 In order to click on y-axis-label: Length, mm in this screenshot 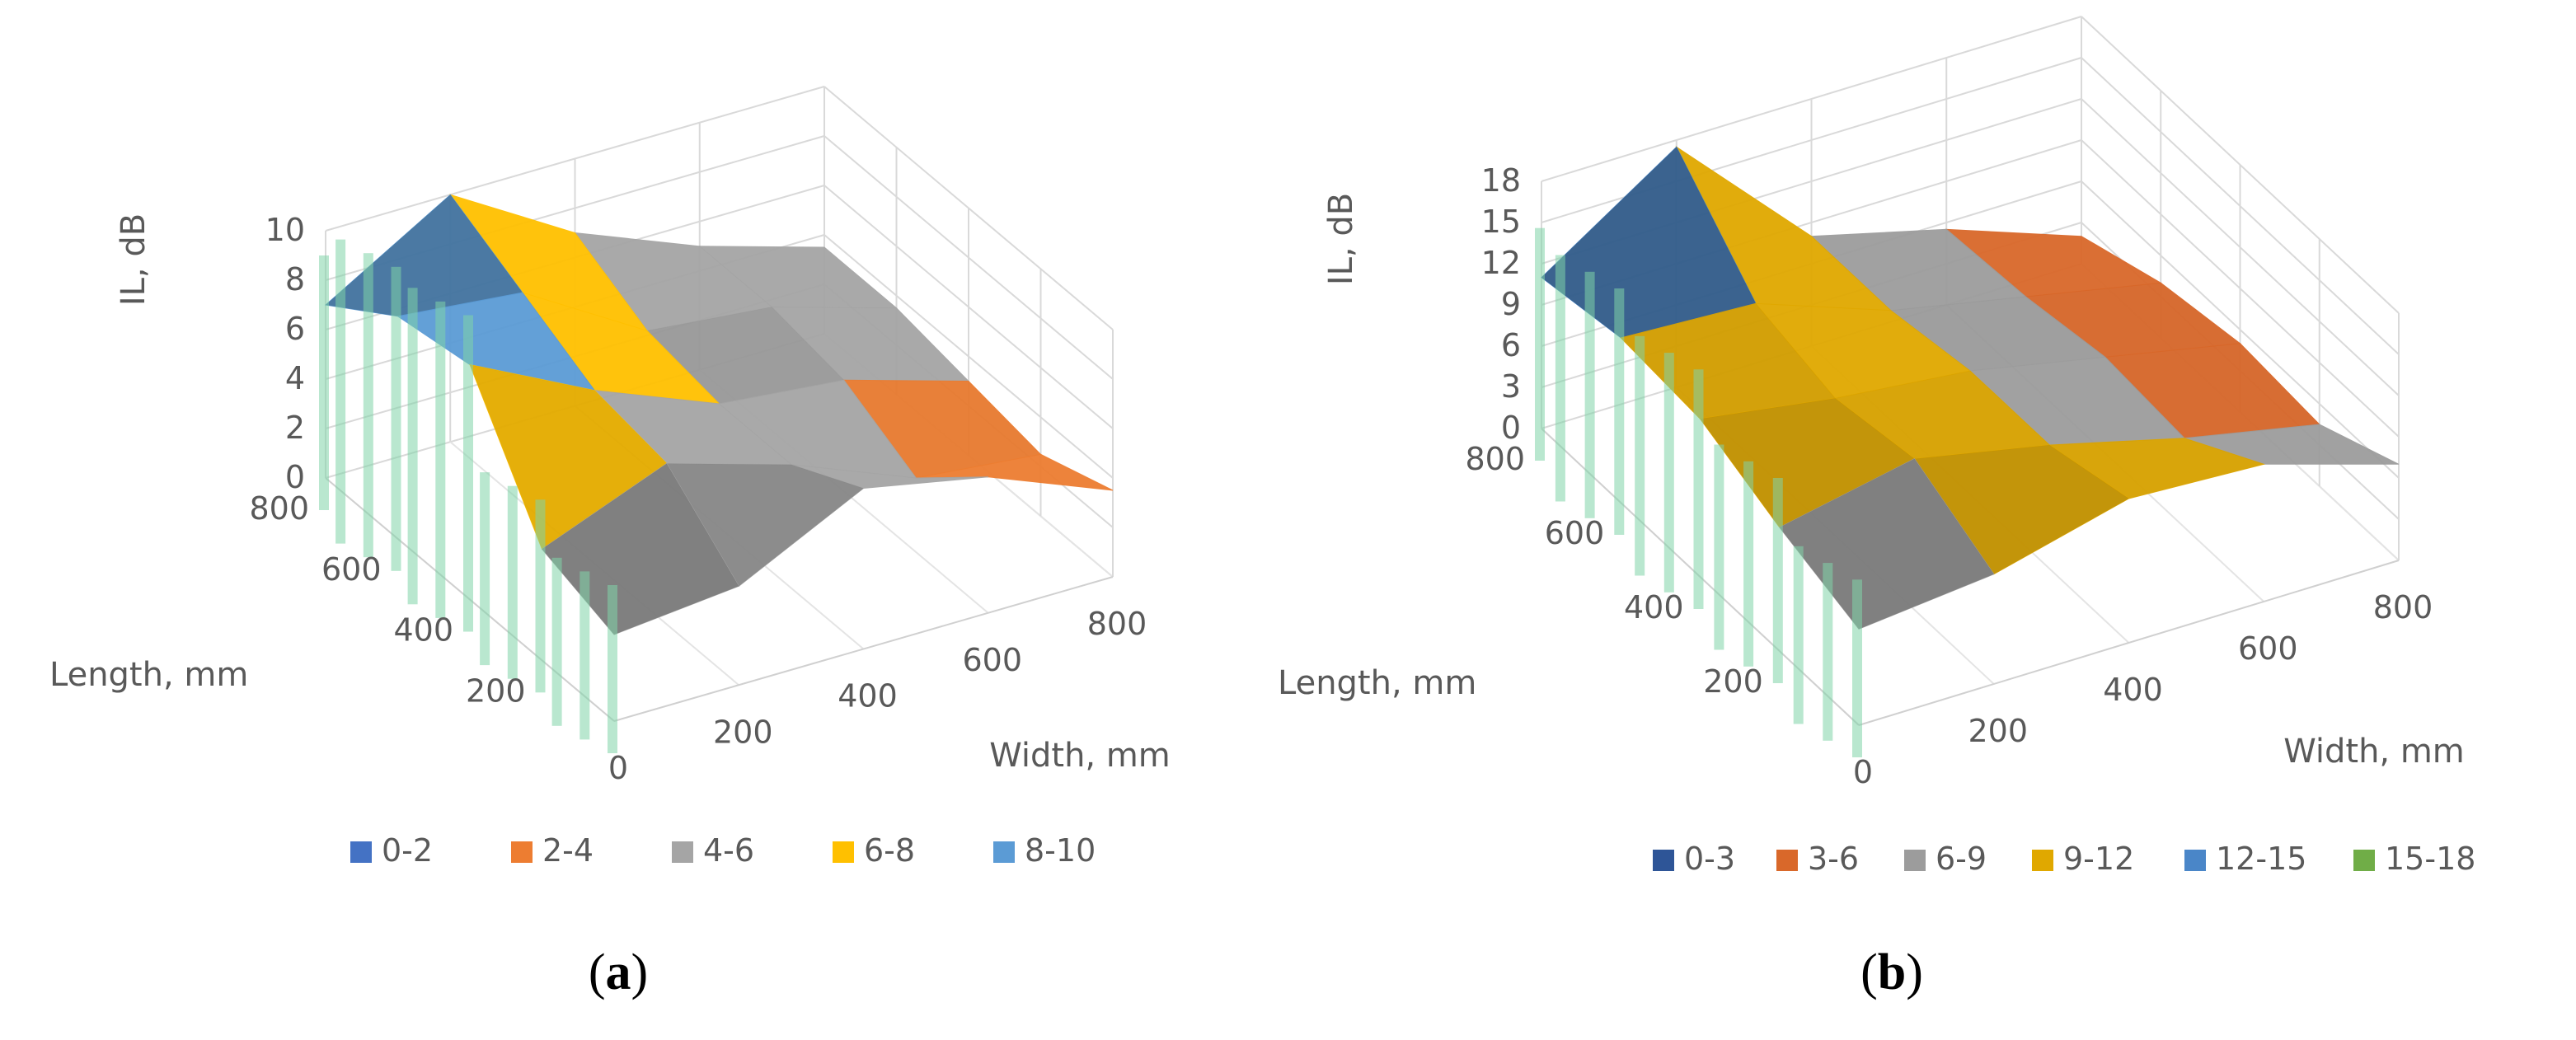, I will do `click(148, 675)`.